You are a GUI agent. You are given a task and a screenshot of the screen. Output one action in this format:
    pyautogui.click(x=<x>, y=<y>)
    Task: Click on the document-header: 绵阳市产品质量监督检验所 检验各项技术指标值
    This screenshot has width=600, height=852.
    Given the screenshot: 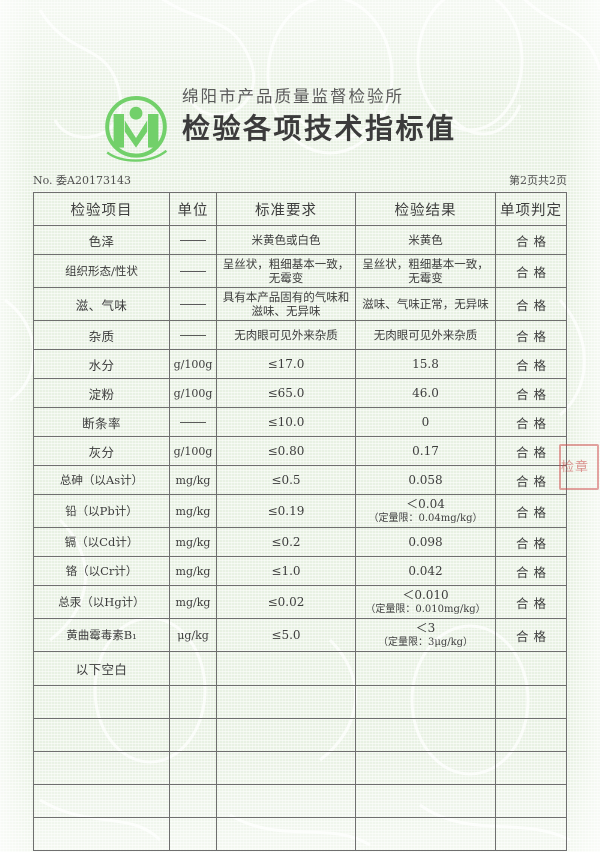 What is the action you would take?
    pyautogui.click(x=300, y=126)
    